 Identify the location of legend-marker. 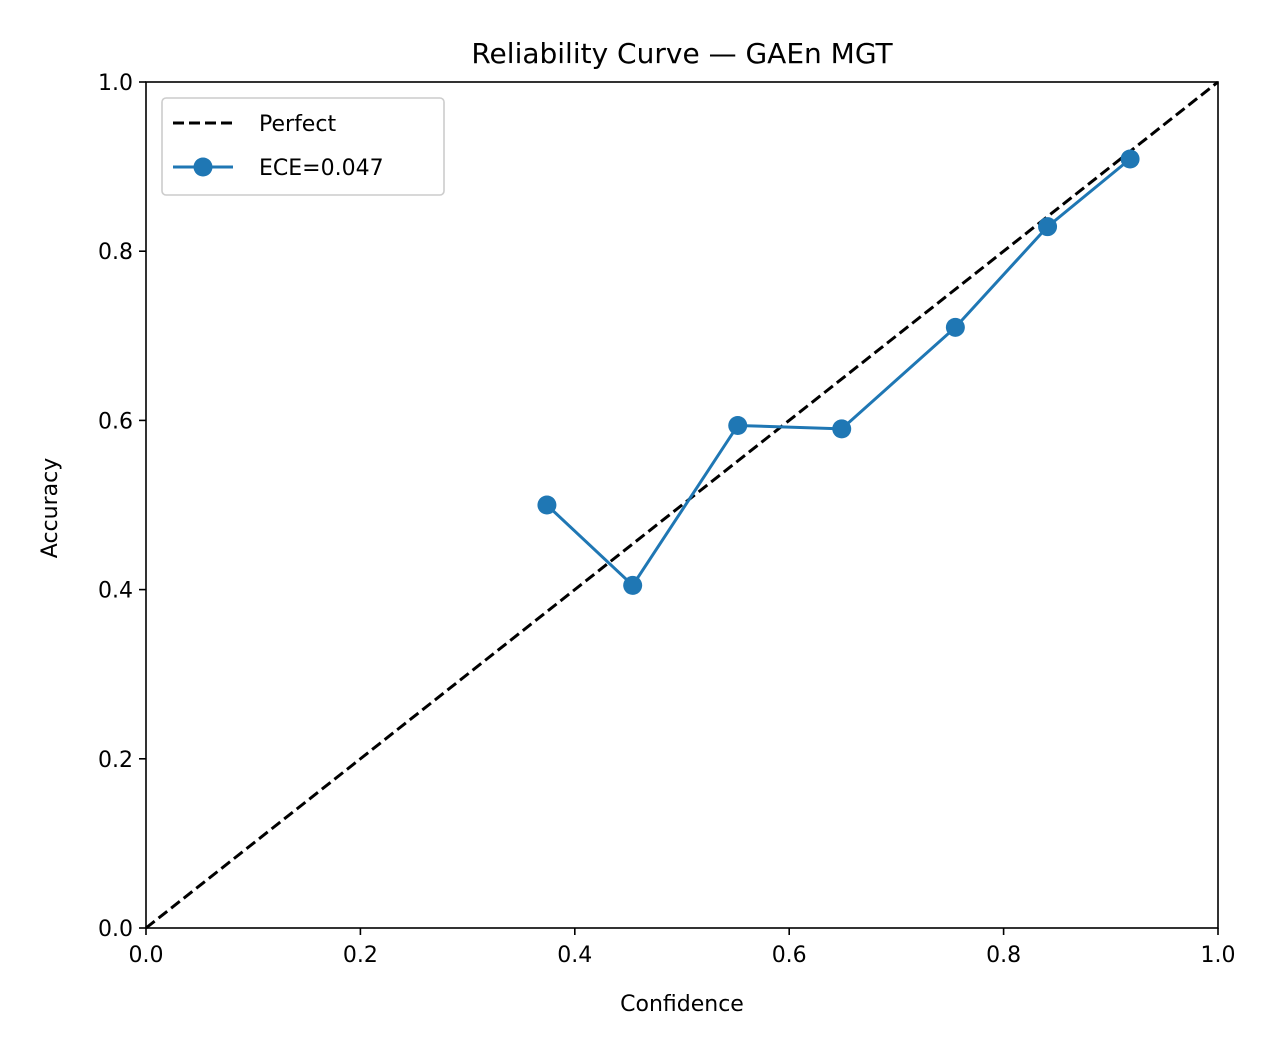
(203, 167).